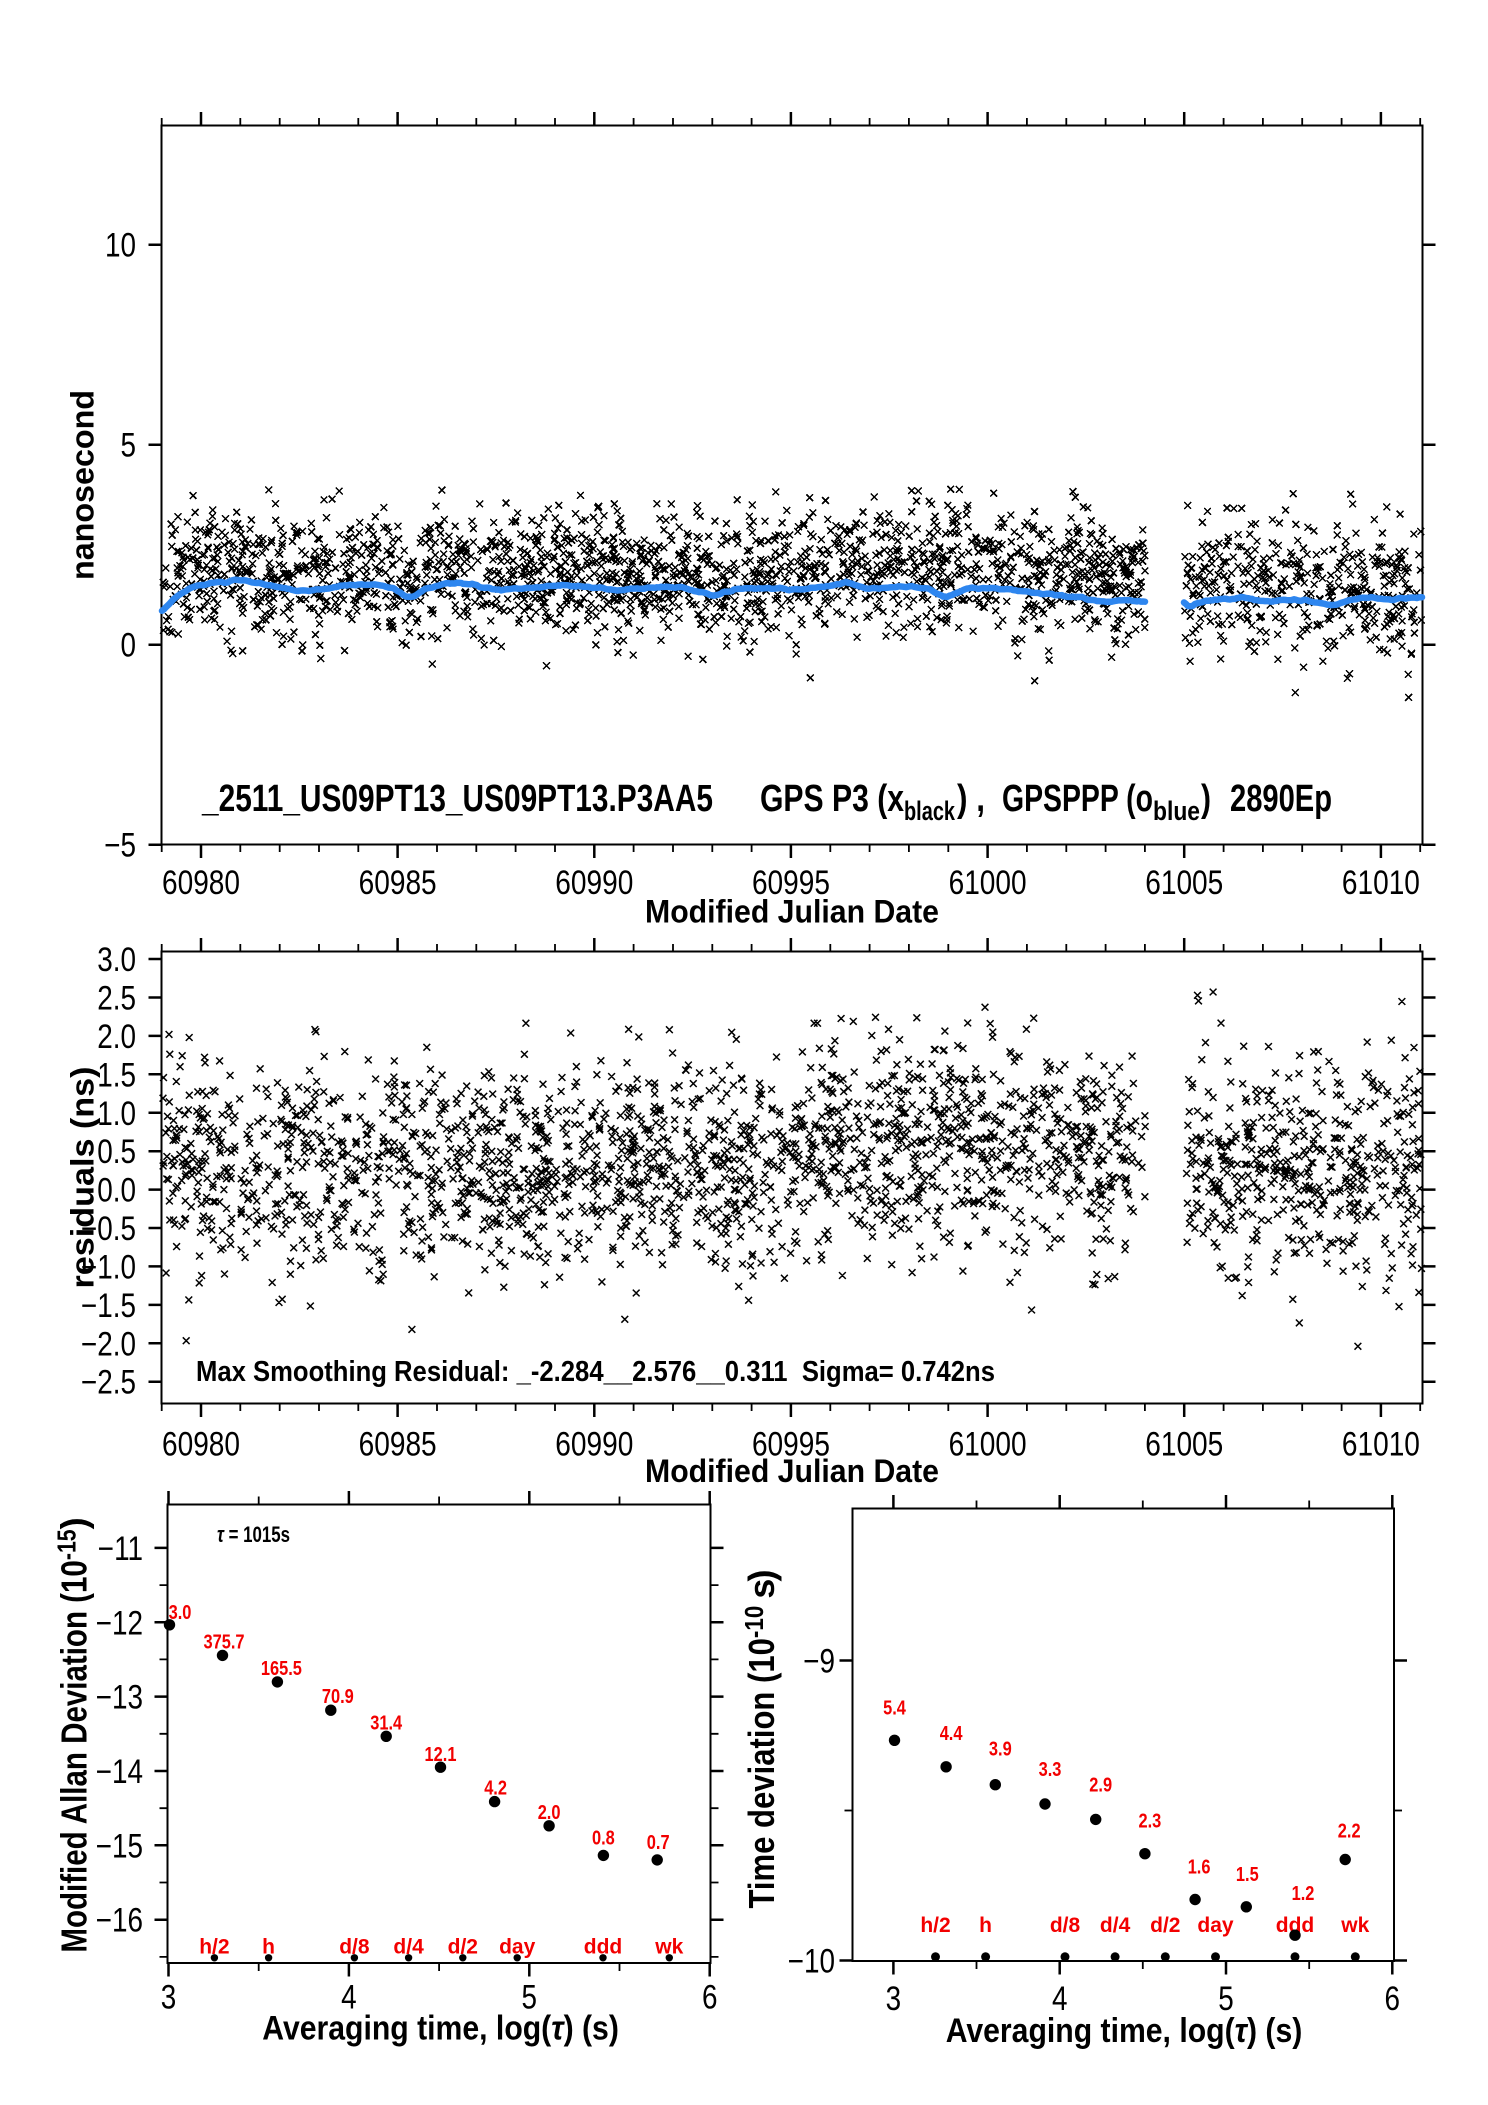 Image resolution: width=1488 pixels, height=2105 pixels. I want to click on svg-text: 1.2, so click(1303, 1894).